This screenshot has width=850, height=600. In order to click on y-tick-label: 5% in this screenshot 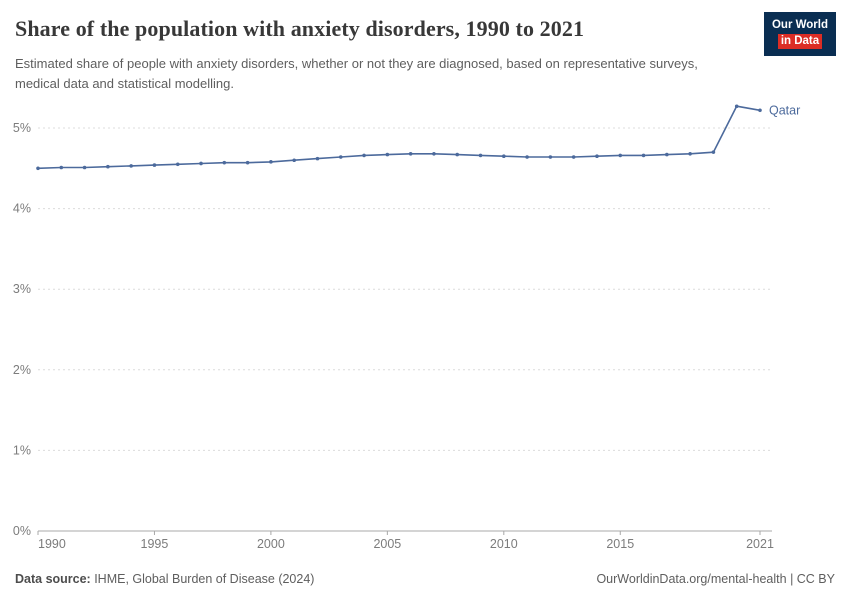, I will do `click(22, 128)`.